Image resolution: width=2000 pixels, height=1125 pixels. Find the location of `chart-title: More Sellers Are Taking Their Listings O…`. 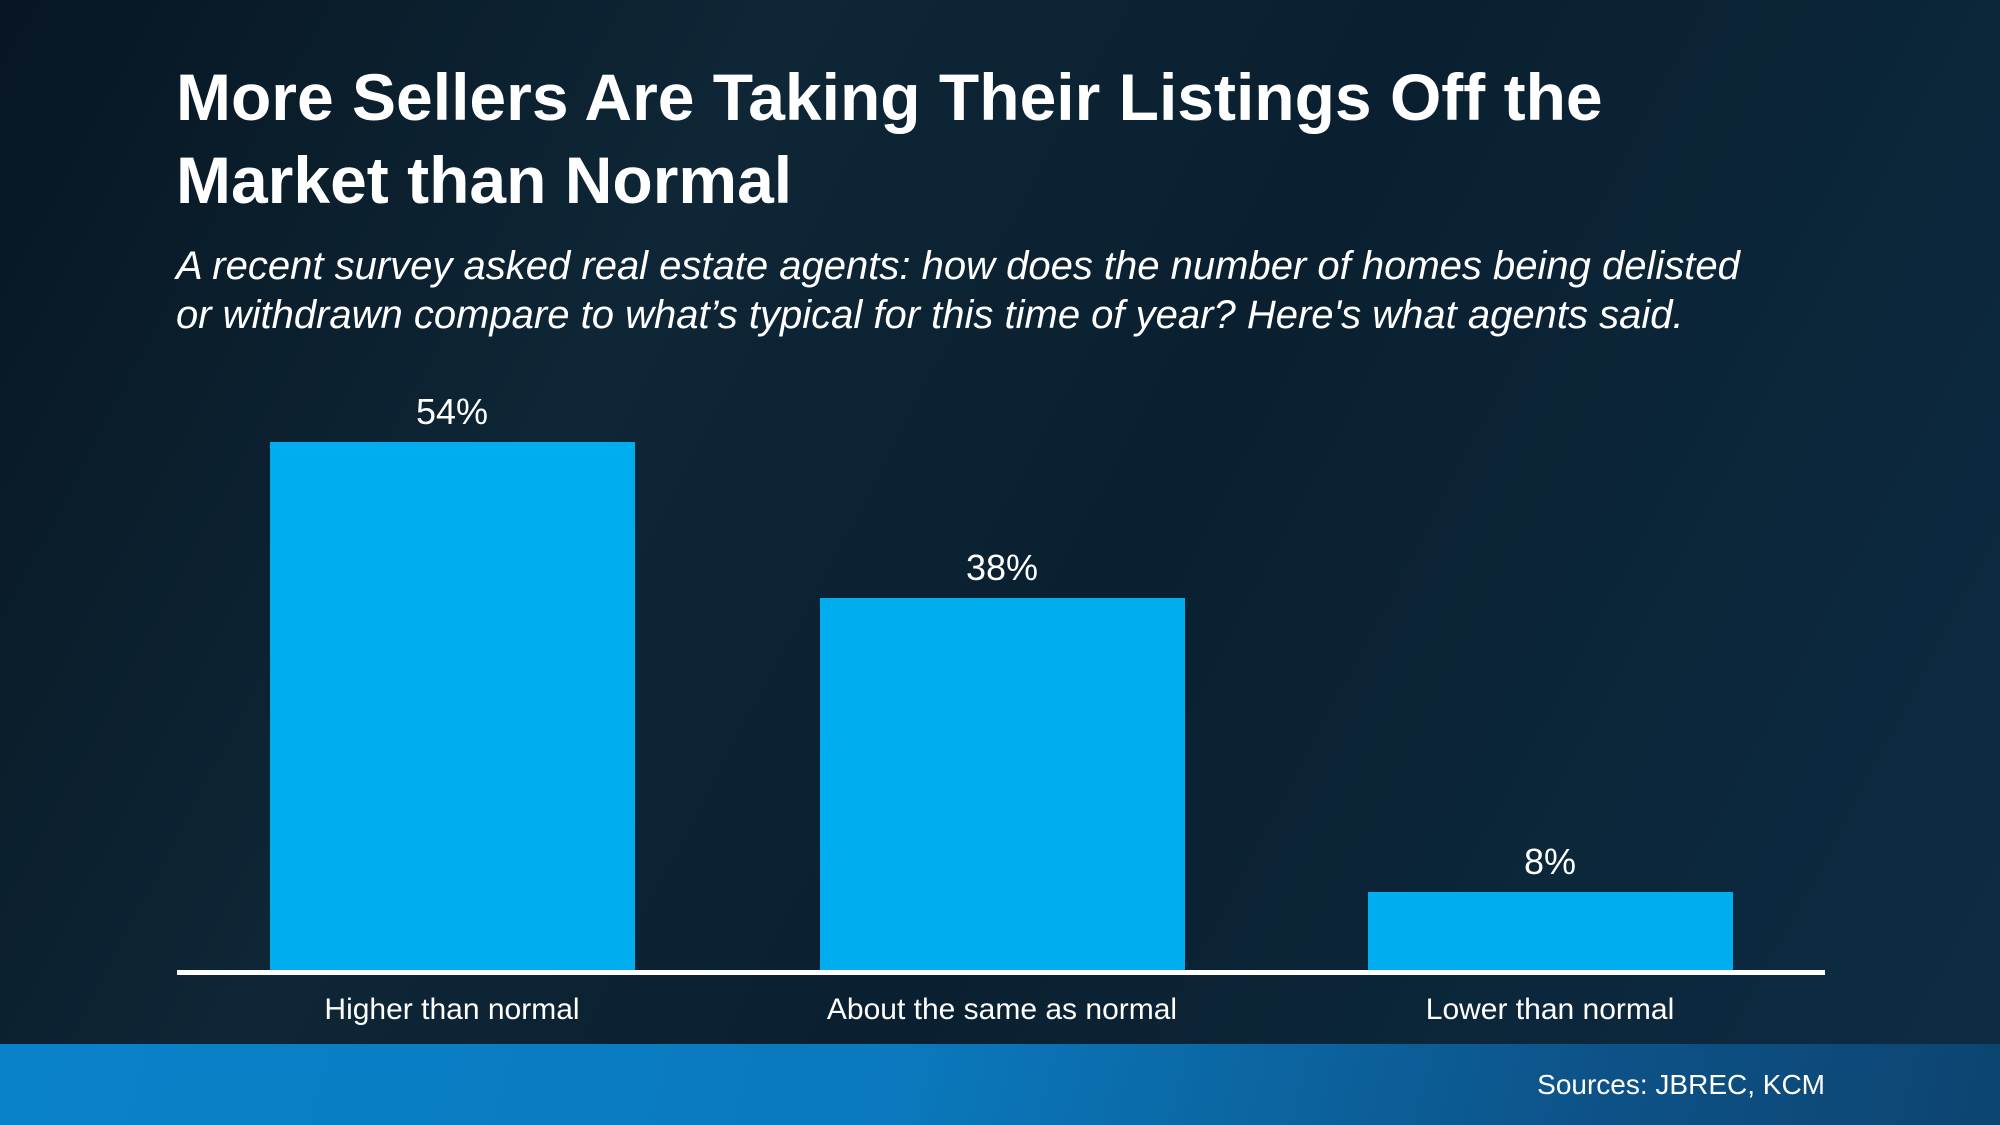

chart-title: More Sellers Are Taking Their Listings O… is located at coordinates (889, 139).